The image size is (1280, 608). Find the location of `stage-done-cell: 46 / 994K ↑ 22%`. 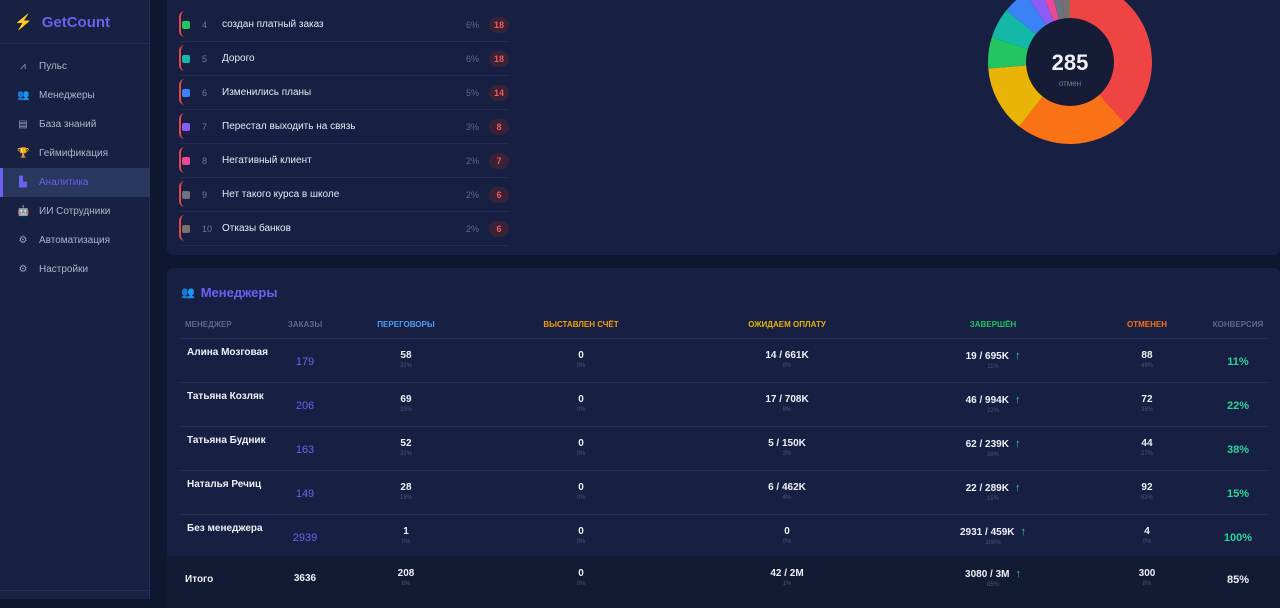

stage-done-cell: 46 / 994K ↑ 22% is located at coordinates (993, 404).